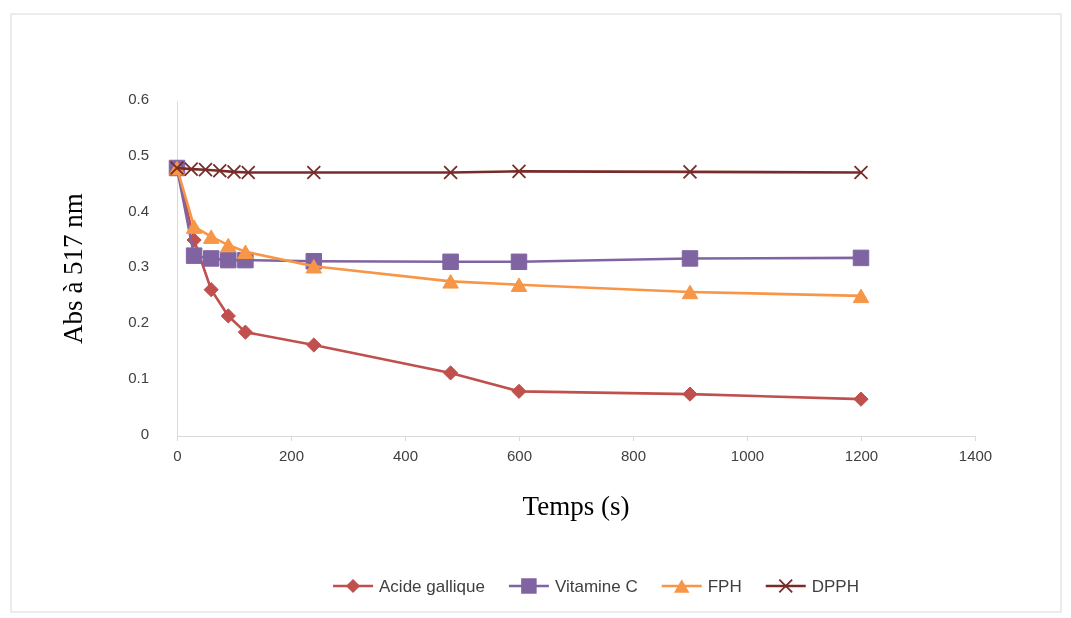 This screenshot has width=1071, height=618. What do you see at coordinates (975, 455) in the screenshot?
I see `x-tick-label: 1400` at bounding box center [975, 455].